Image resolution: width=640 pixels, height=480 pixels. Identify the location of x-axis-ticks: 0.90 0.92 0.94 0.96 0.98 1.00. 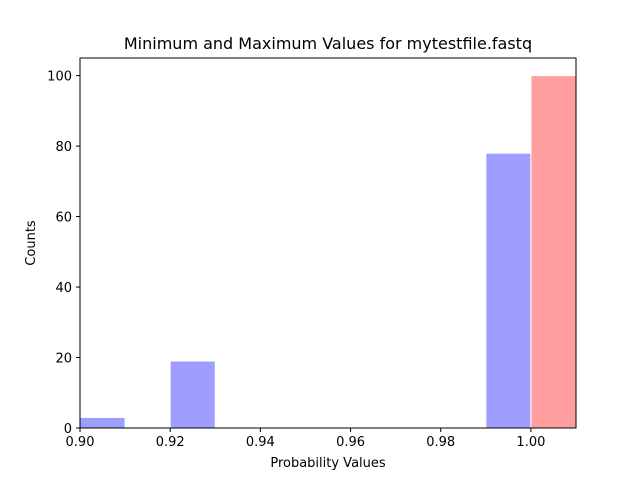
(305, 439).